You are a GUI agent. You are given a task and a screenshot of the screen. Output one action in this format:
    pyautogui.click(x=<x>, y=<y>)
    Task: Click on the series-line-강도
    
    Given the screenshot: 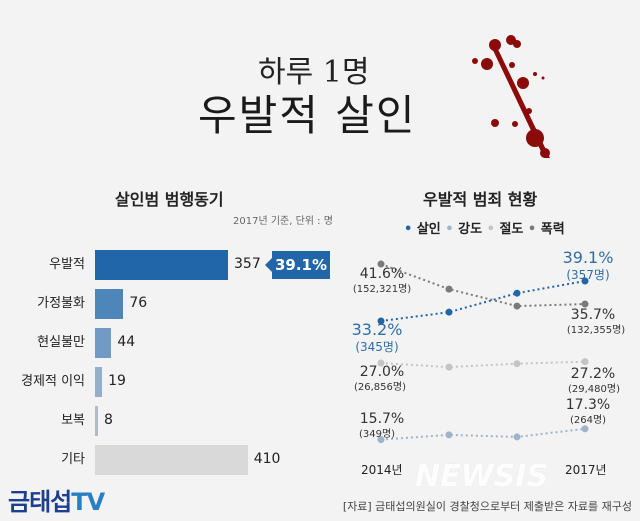 What is the action you would take?
    pyautogui.click(x=483, y=434)
    